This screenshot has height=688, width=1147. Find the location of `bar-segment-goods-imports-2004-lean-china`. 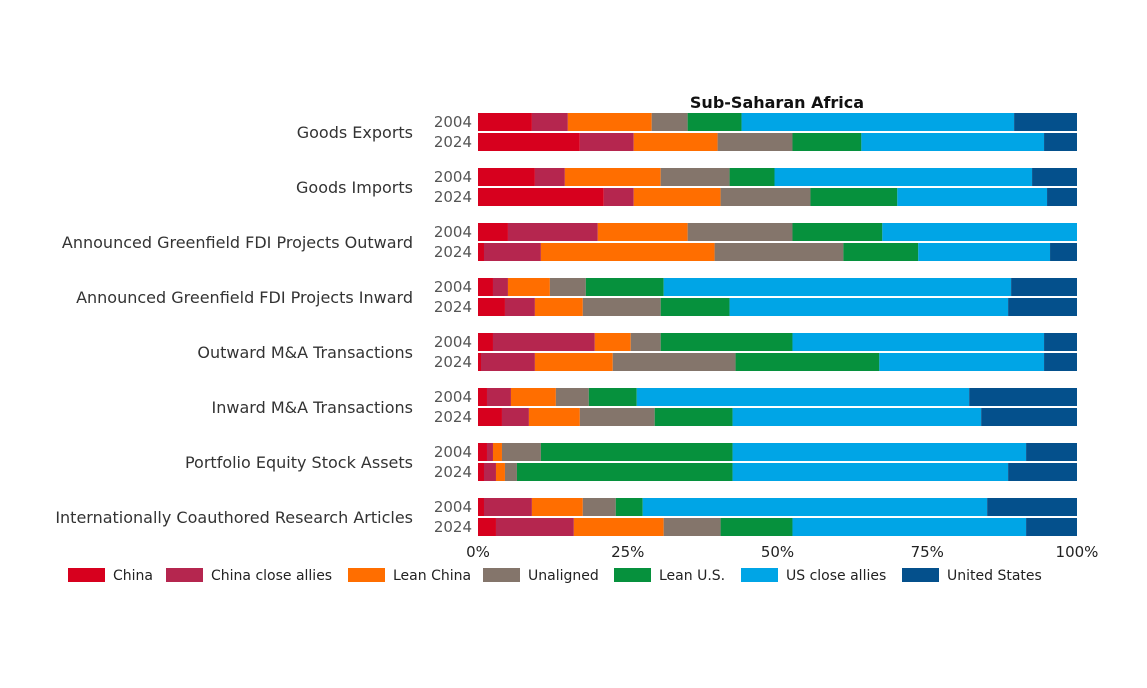

bar-segment-goods-imports-2004-lean-china is located at coordinates (612, 177).